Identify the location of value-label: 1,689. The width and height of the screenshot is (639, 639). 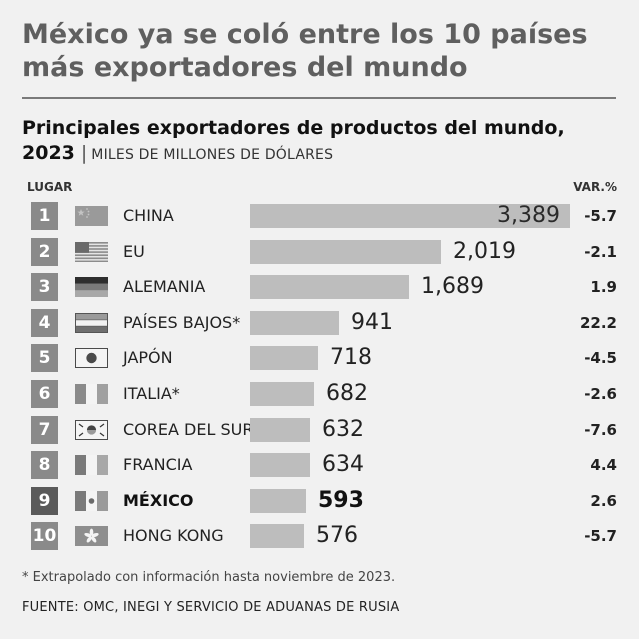
(452, 287).